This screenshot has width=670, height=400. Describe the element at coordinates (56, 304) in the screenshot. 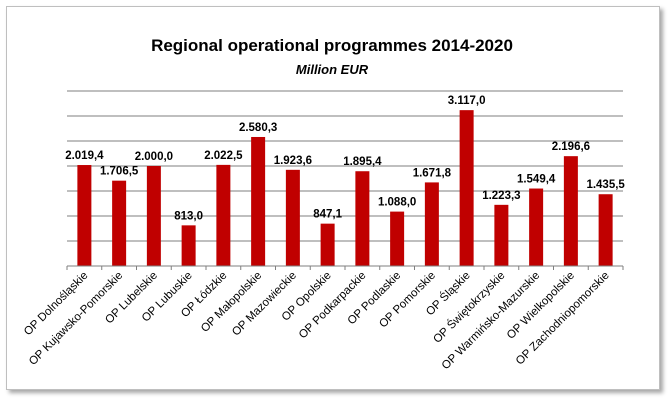

I see `x-tick-label: OP Dolnośląskie` at that location.